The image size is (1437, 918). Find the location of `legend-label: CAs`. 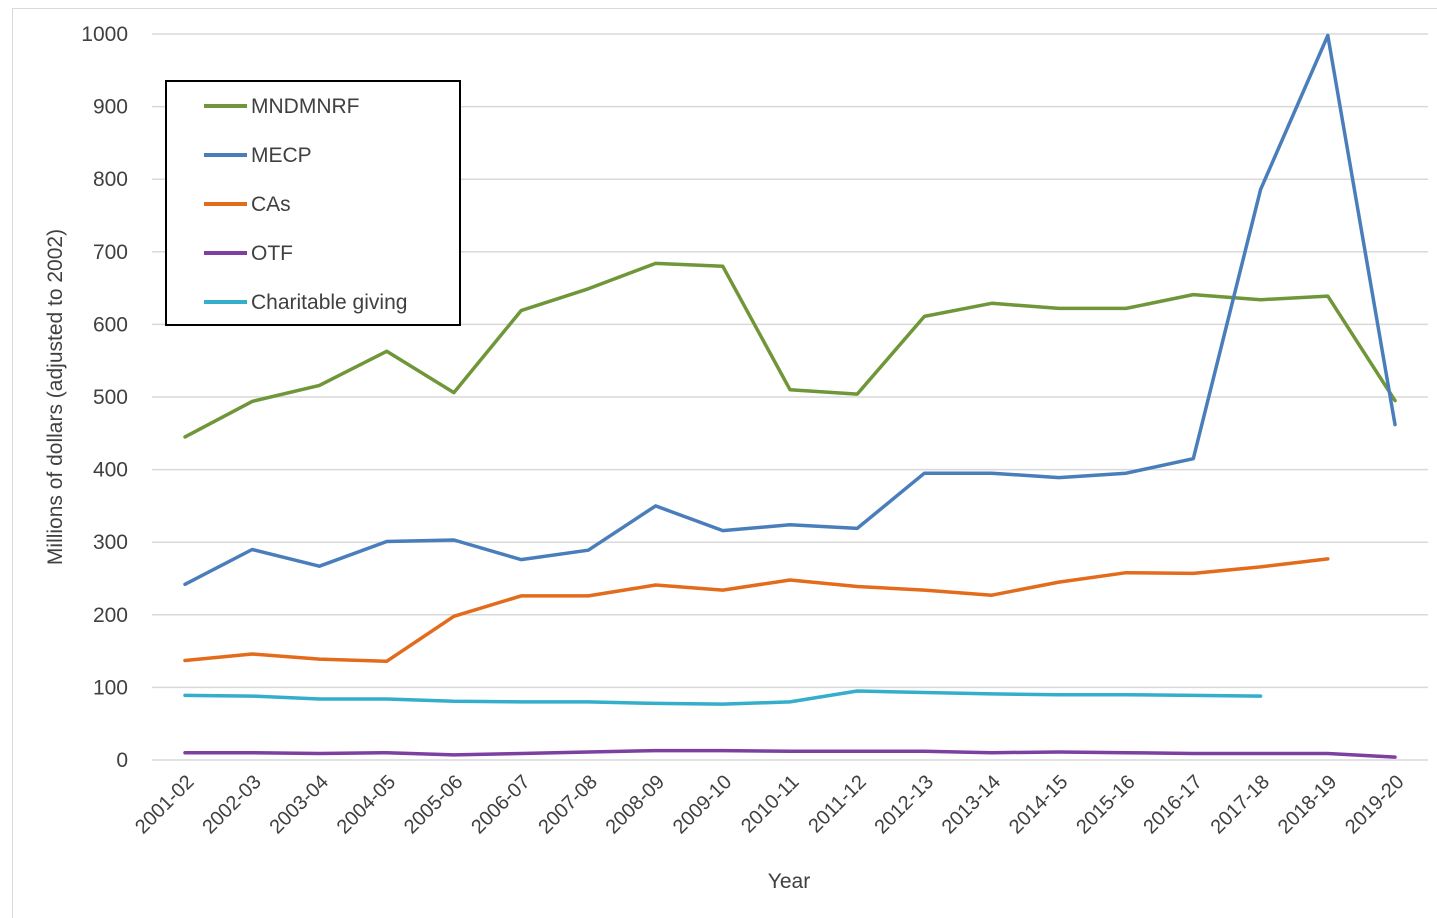

legend-label: CAs is located at coordinates (271, 204).